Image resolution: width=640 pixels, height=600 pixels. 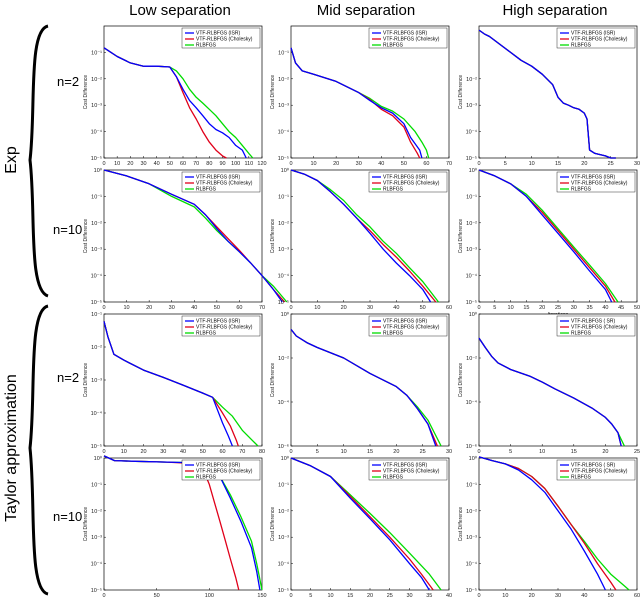 I want to click on column-header-high: High separation, so click(x=554, y=10).